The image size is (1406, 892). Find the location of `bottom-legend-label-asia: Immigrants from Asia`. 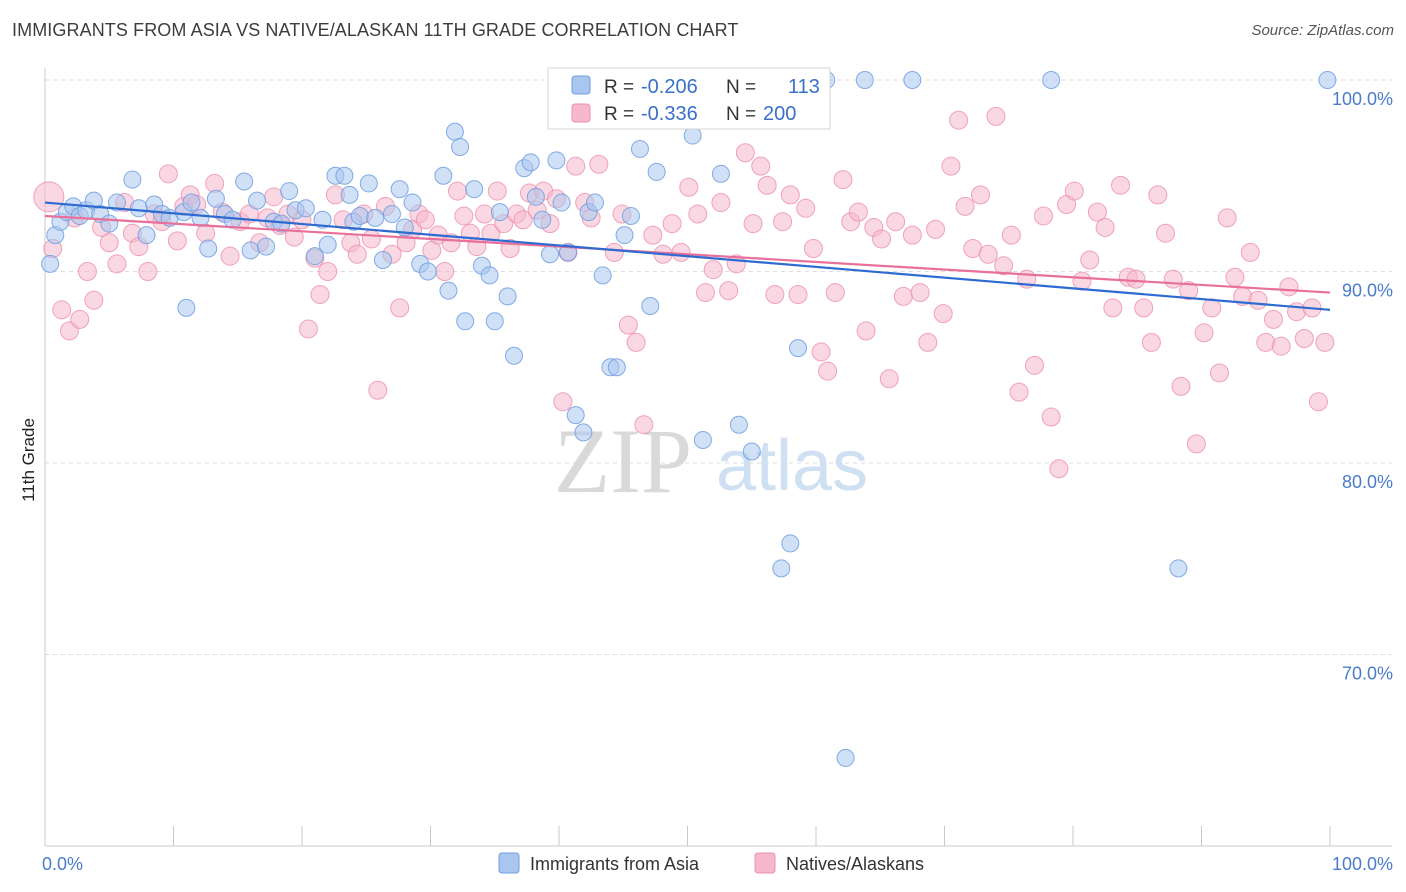

bottom-legend-label-asia: Immigrants from Asia is located at coordinates (615, 864).